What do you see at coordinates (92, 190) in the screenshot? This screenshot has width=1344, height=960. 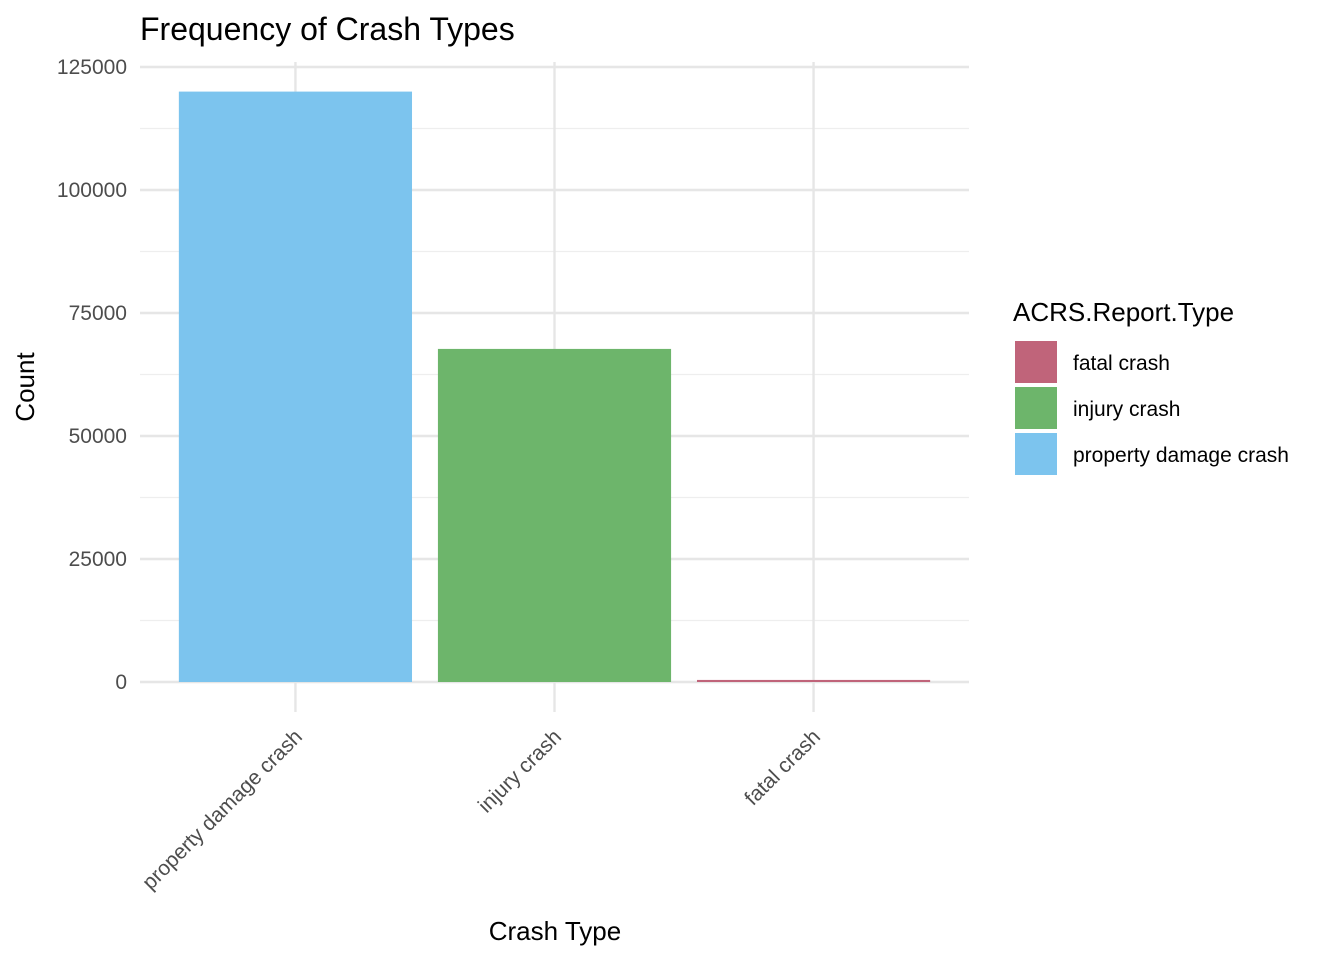 I see `y-tick-label: 100000` at bounding box center [92, 190].